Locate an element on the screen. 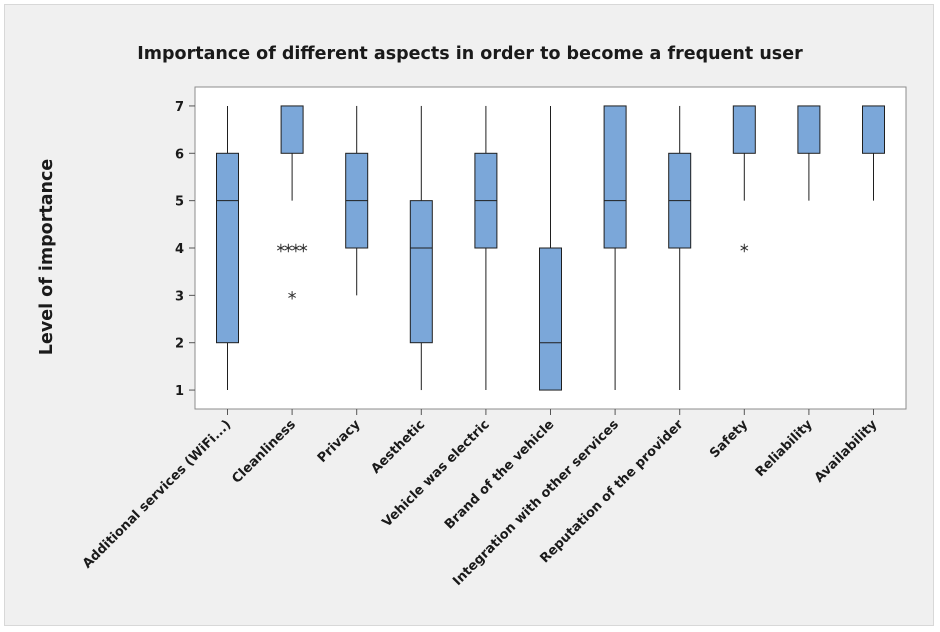  y-tick-label: 3 is located at coordinates (179, 296).